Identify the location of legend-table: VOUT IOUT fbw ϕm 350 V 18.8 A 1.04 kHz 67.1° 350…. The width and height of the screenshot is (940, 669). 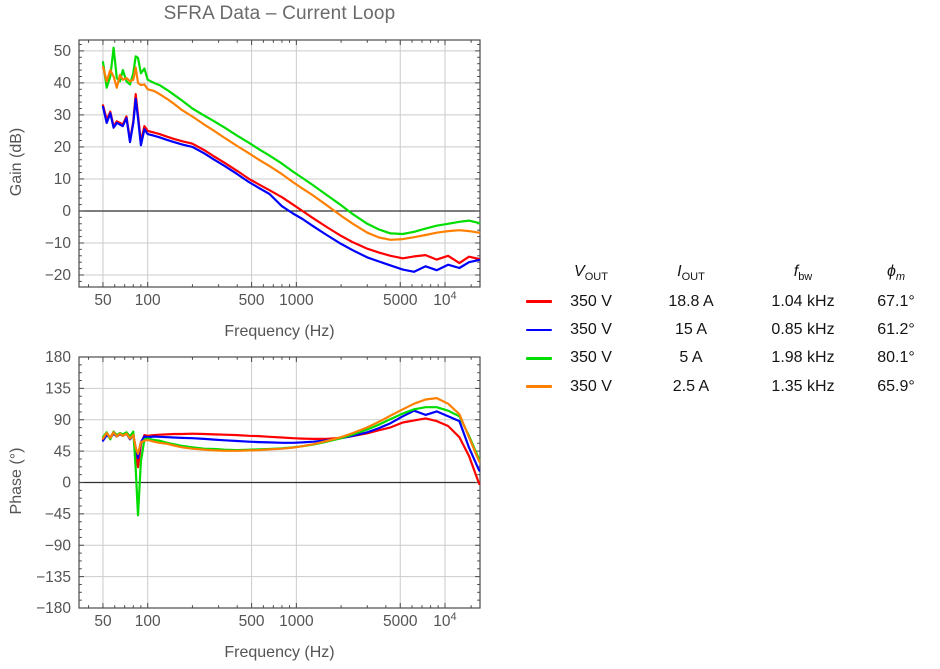
(729, 330).